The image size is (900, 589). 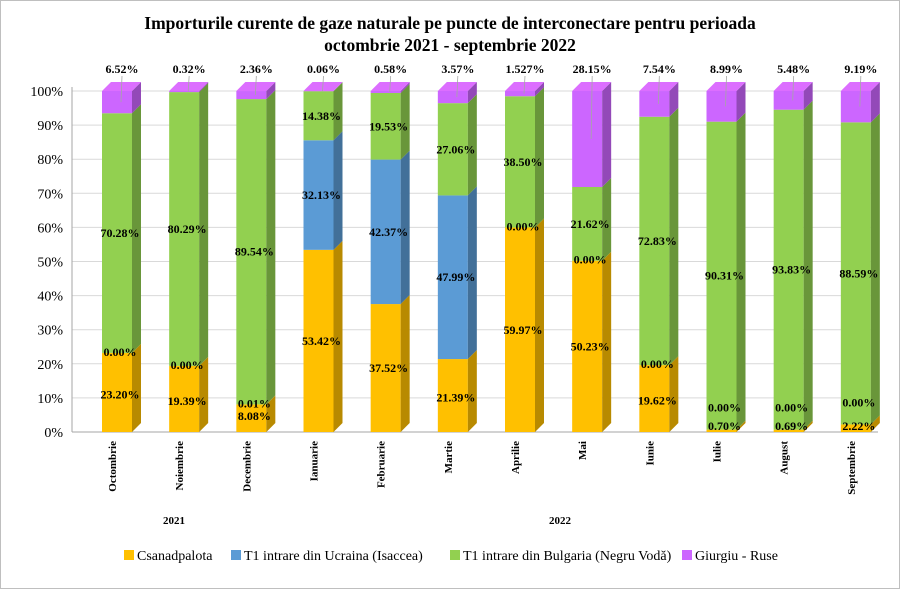 I want to click on data-label: 90.31%, so click(x=724, y=276).